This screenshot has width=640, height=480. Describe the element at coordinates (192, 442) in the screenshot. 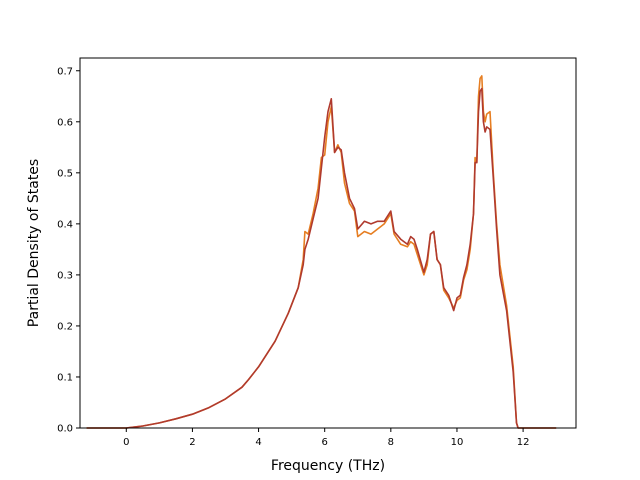

I see `x-tick-label: 2` at that location.